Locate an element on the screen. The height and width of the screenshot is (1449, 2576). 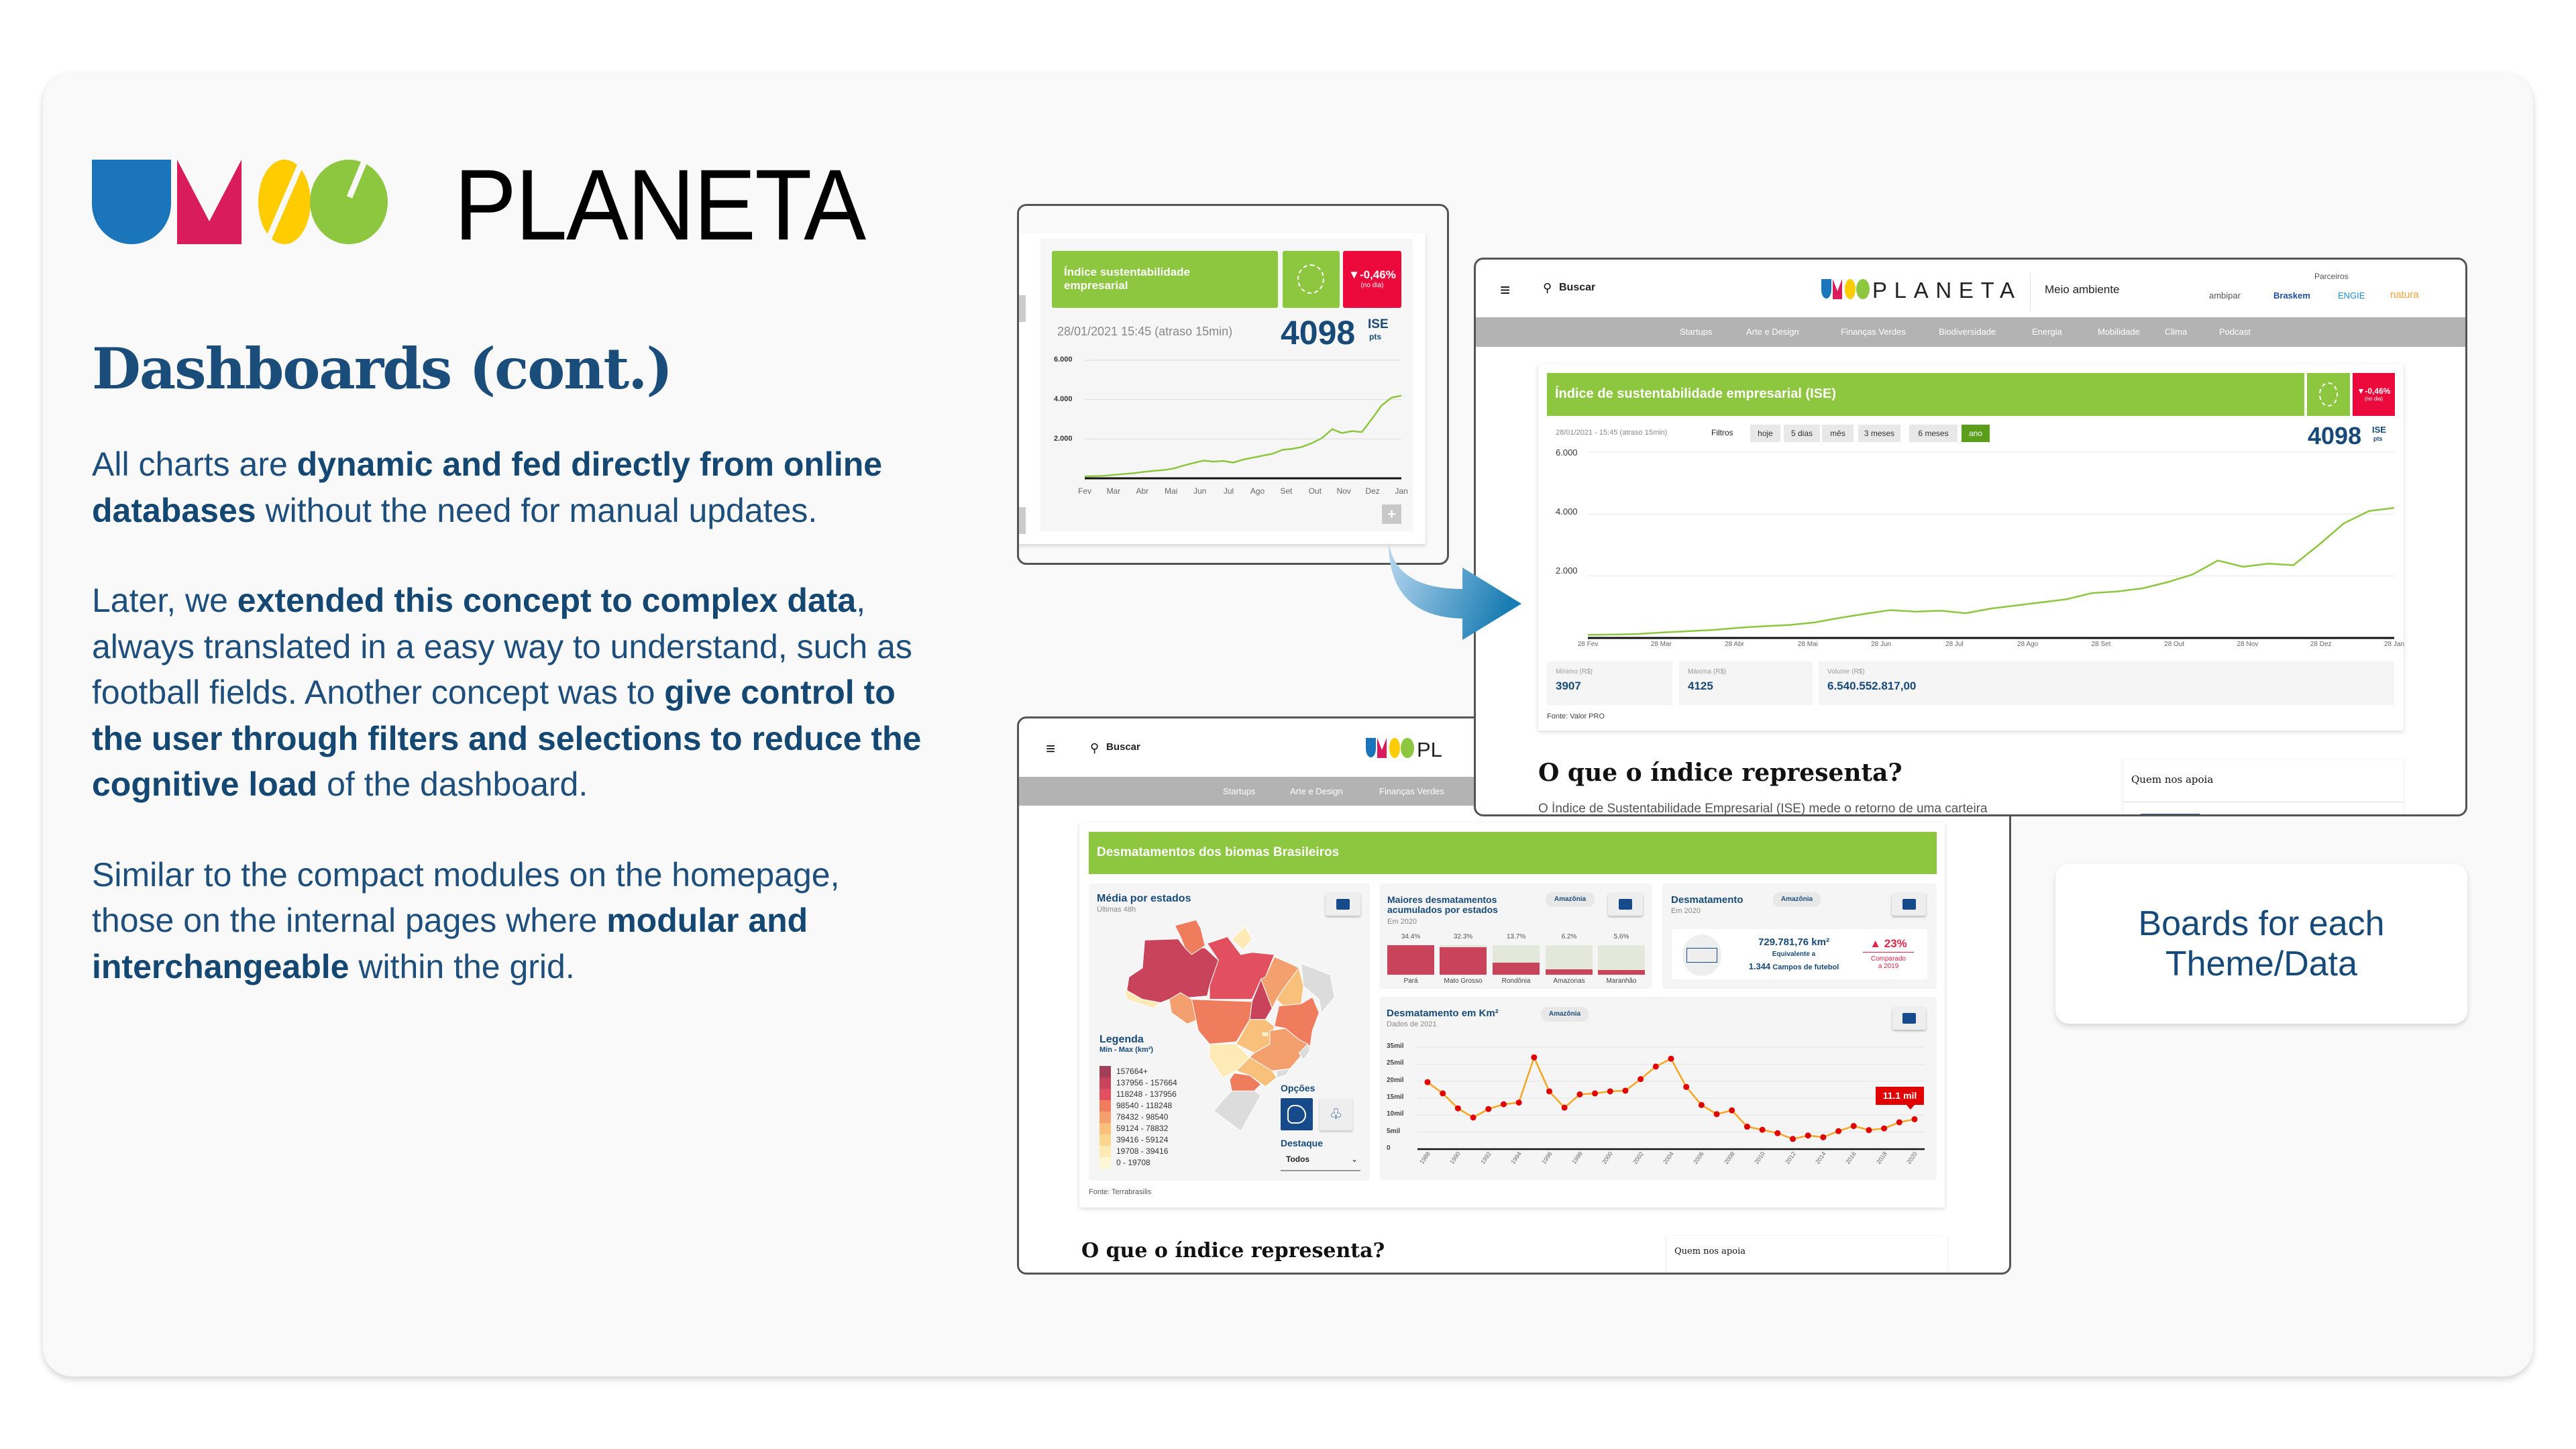
bar-category-label: Pará is located at coordinates (1410, 981).